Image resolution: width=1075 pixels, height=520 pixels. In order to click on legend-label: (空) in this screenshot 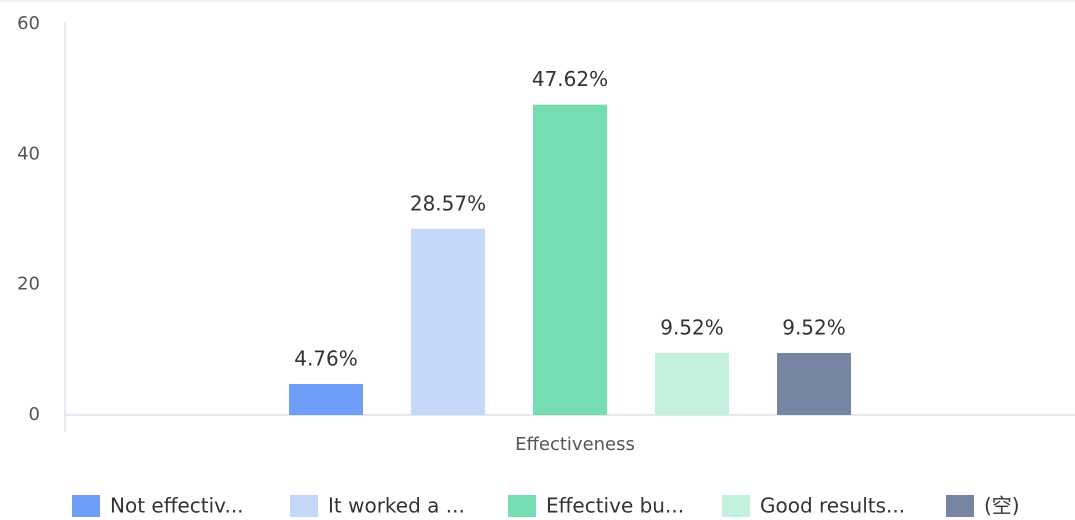, I will do `click(1002, 506)`.